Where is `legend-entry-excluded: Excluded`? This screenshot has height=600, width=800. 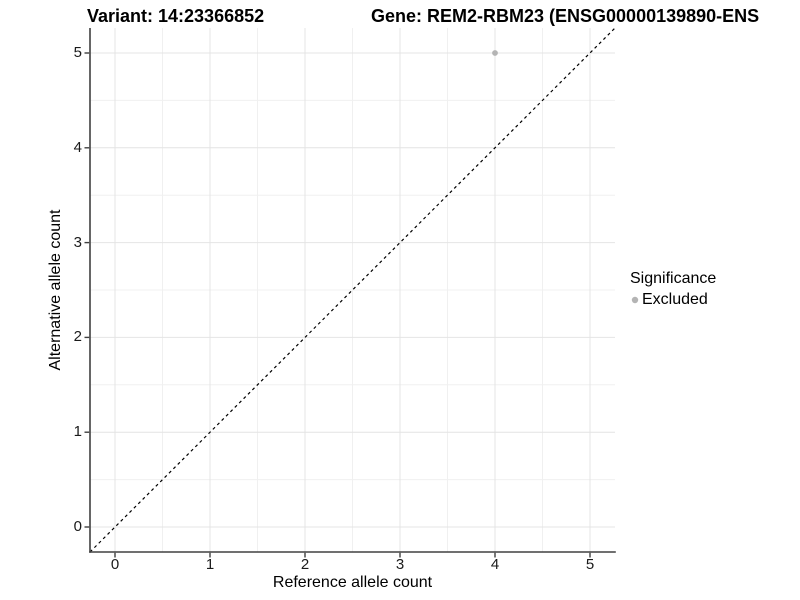 legend-entry-excluded: Excluded is located at coordinates (672, 300).